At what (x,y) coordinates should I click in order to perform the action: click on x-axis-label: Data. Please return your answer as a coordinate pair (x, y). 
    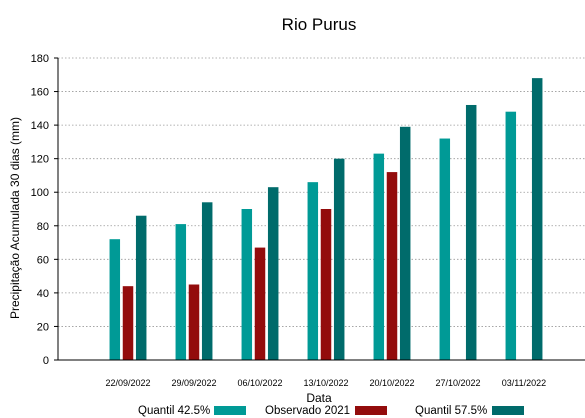
    Looking at the image, I should click on (319, 398).